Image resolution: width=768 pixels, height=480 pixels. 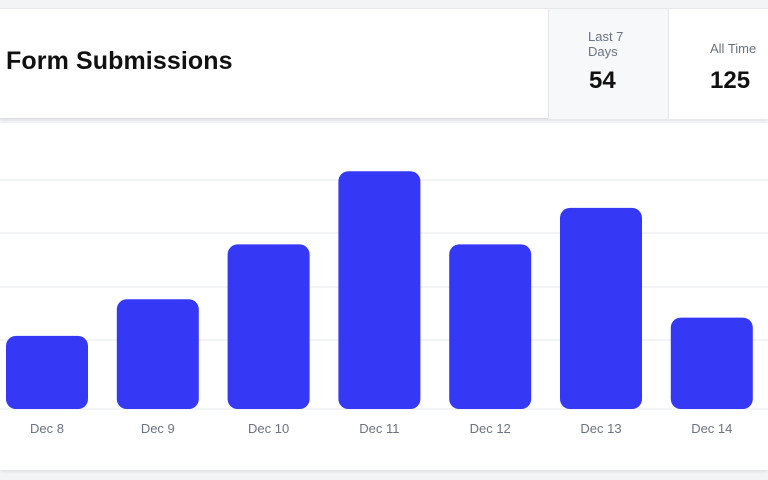 What do you see at coordinates (730, 80) in the screenshot?
I see `stat-all-time-value: 125` at bounding box center [730, 80].